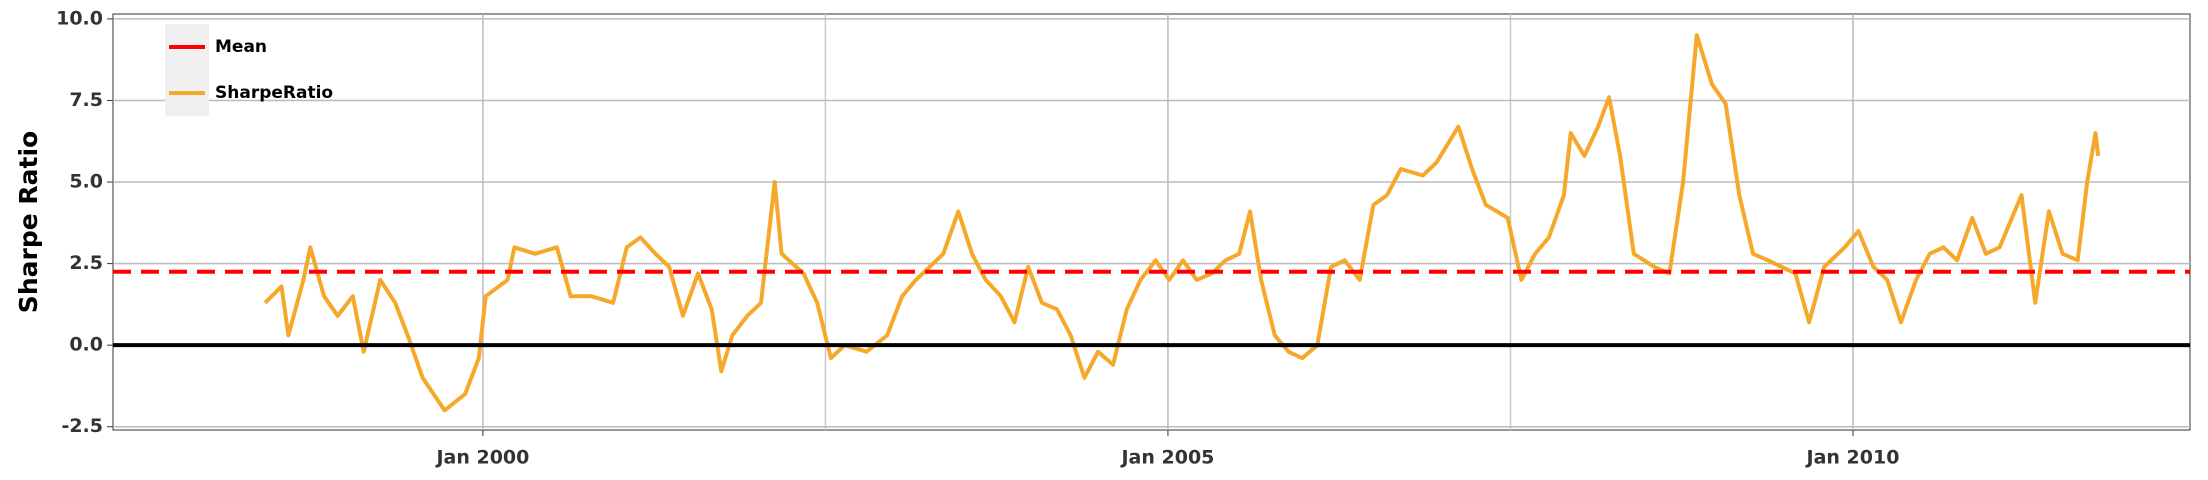 The height and width of the screenshot is (480, 2208). I want to click on y-tick-label: 5.0, so click(86, 182).